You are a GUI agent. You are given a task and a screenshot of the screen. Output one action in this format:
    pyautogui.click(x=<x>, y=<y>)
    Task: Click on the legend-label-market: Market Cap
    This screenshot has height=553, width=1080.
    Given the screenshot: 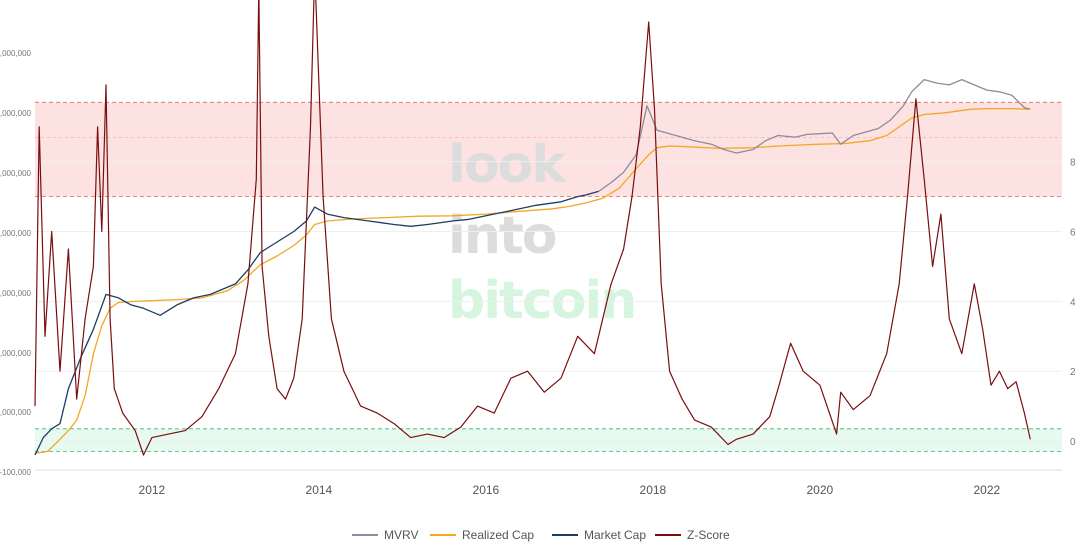 What is the action you would take?
    pyautogui.click(x=615, y=535)
    